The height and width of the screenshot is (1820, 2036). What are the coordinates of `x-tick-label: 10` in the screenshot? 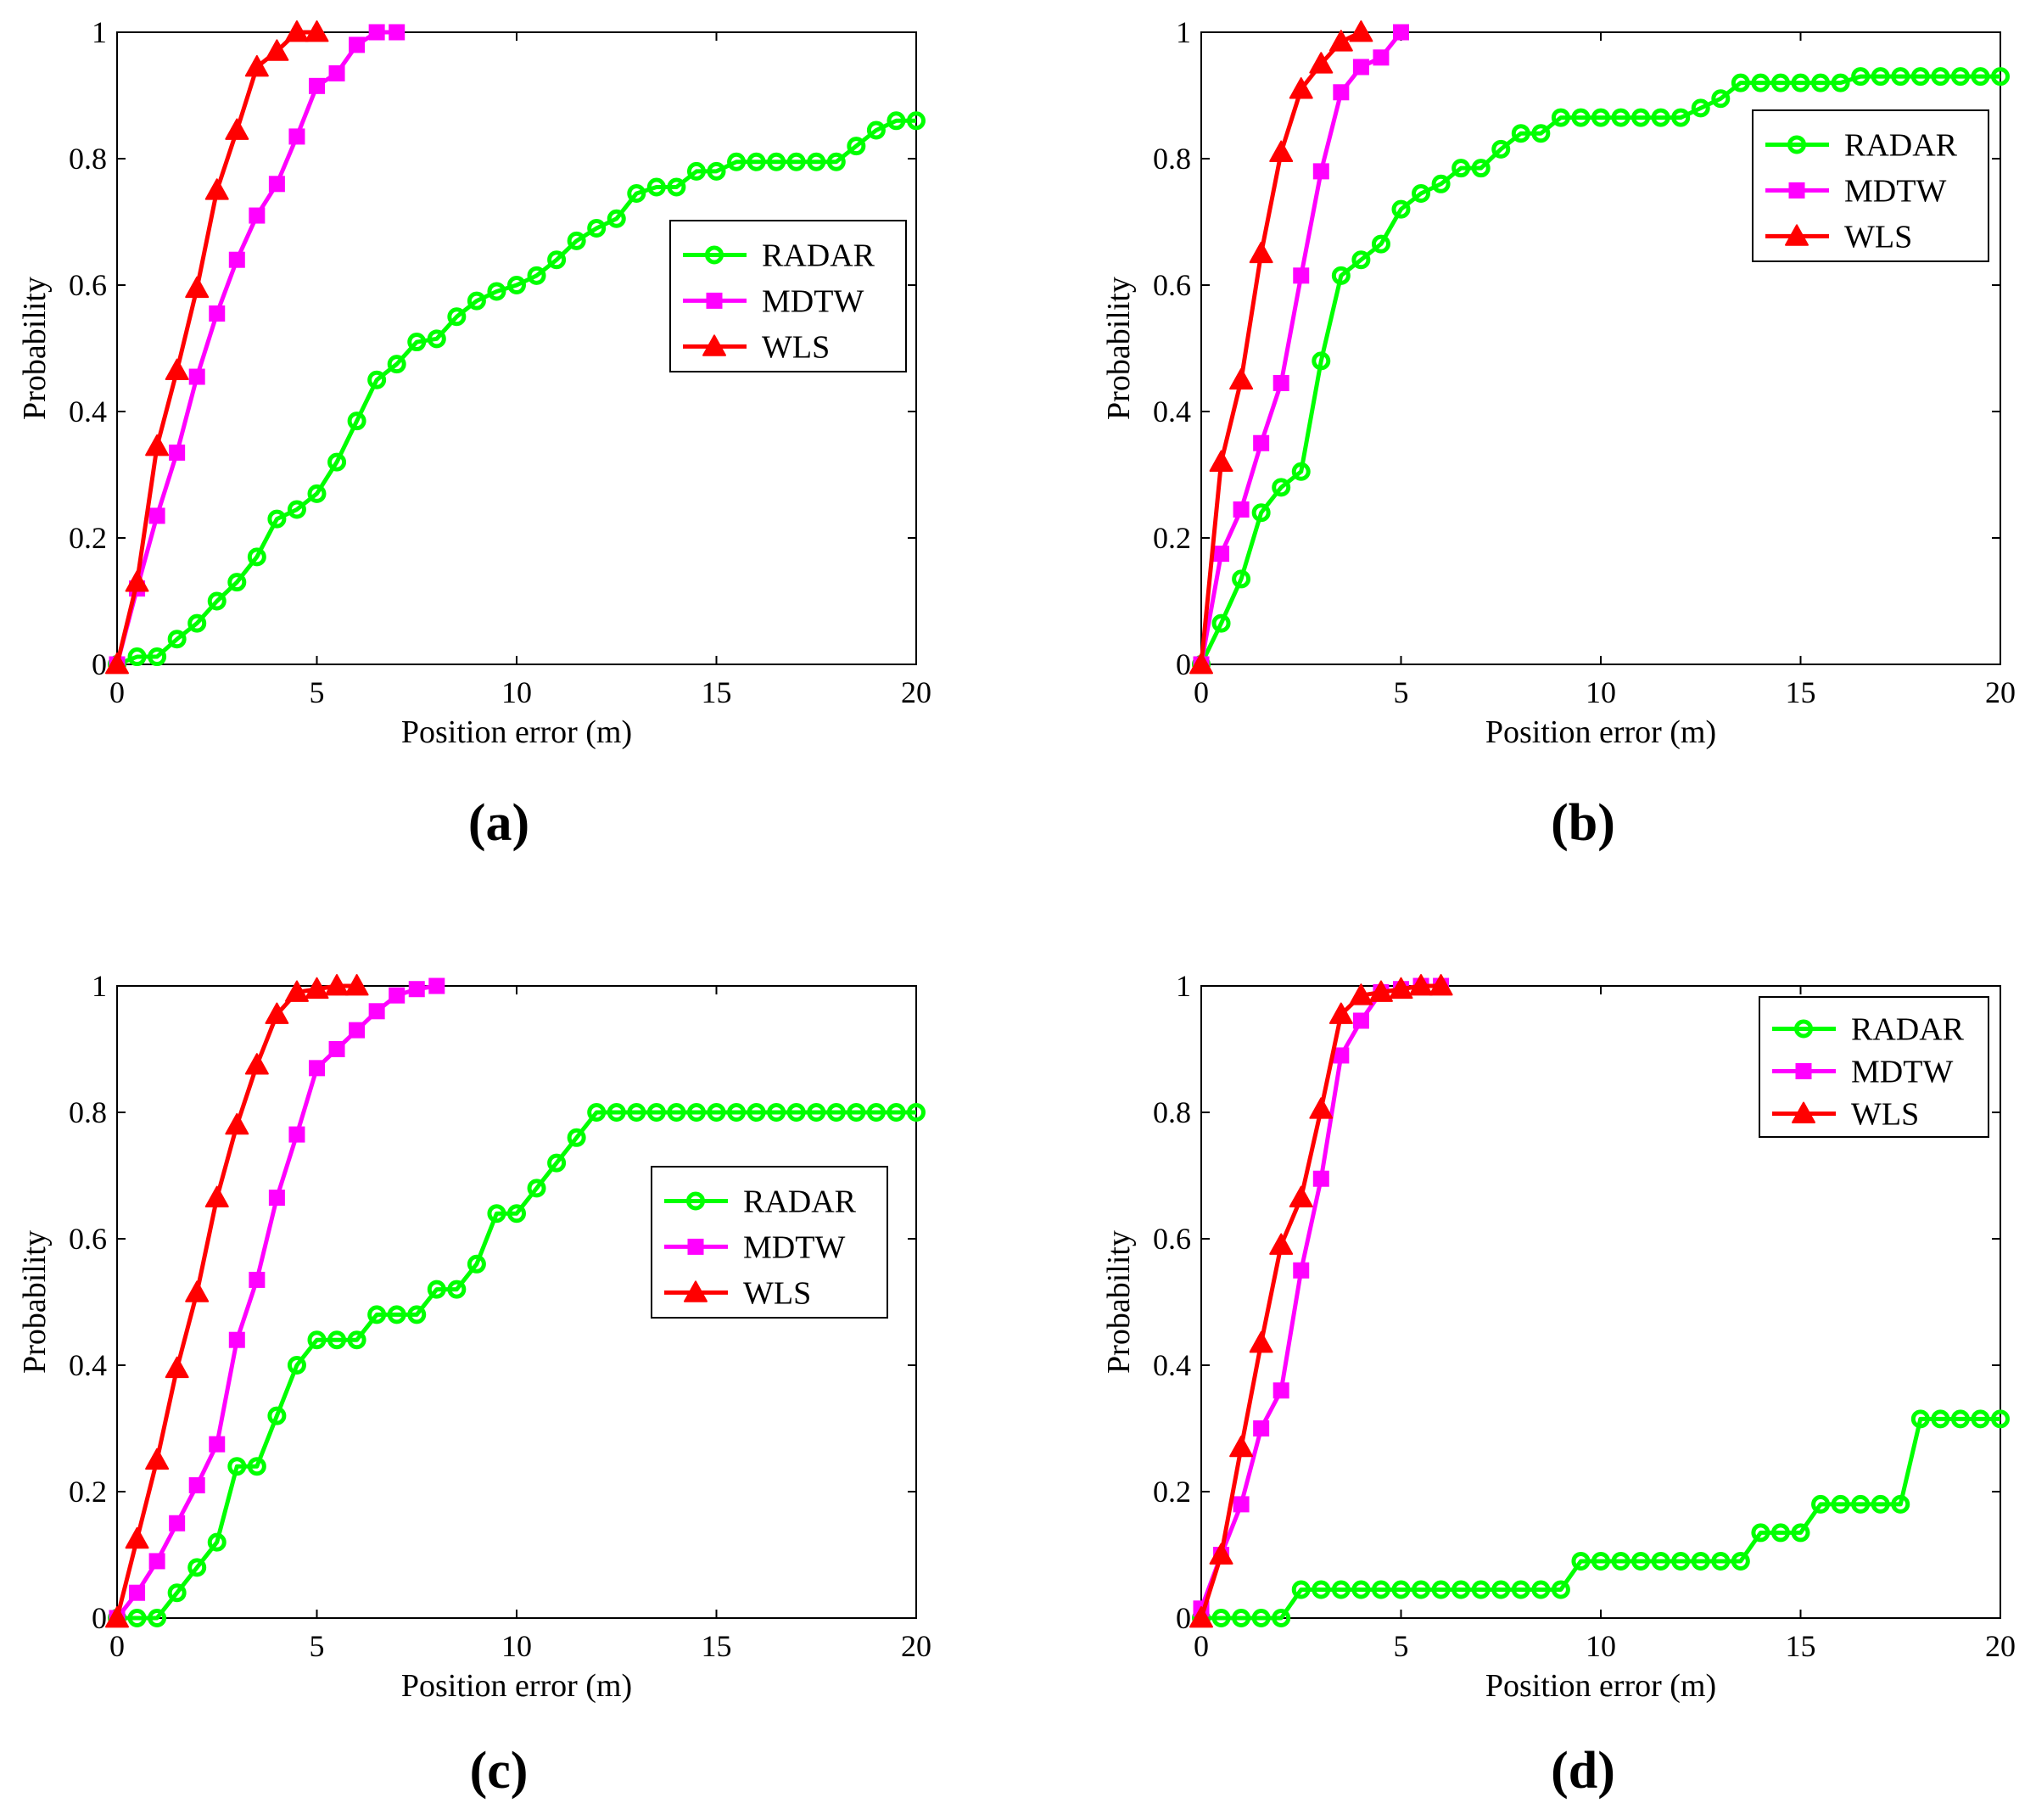 It's located at (1601, 692).